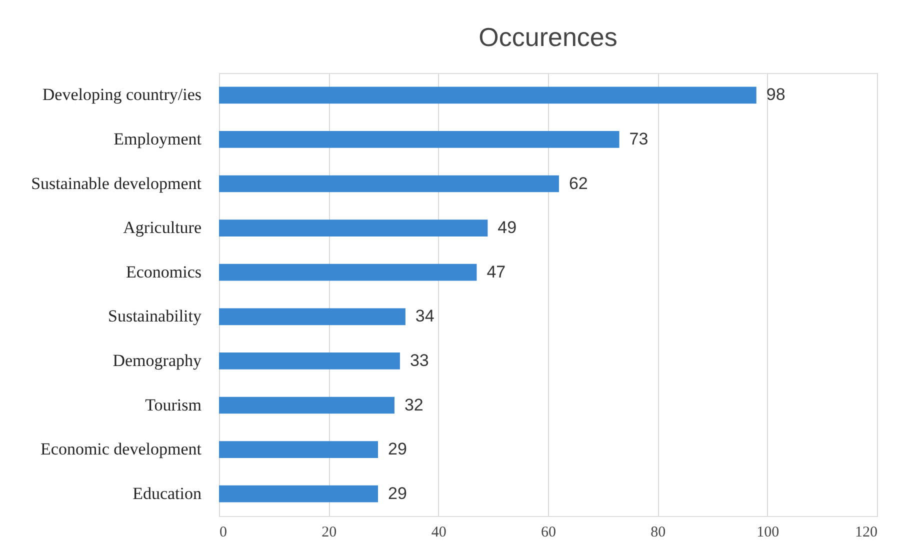 The width and height of the screenshot is (907, 554). Describe the element at coordinates (173, 404) in the screenshot. I see `y-tick-label: Tourism` at that location.